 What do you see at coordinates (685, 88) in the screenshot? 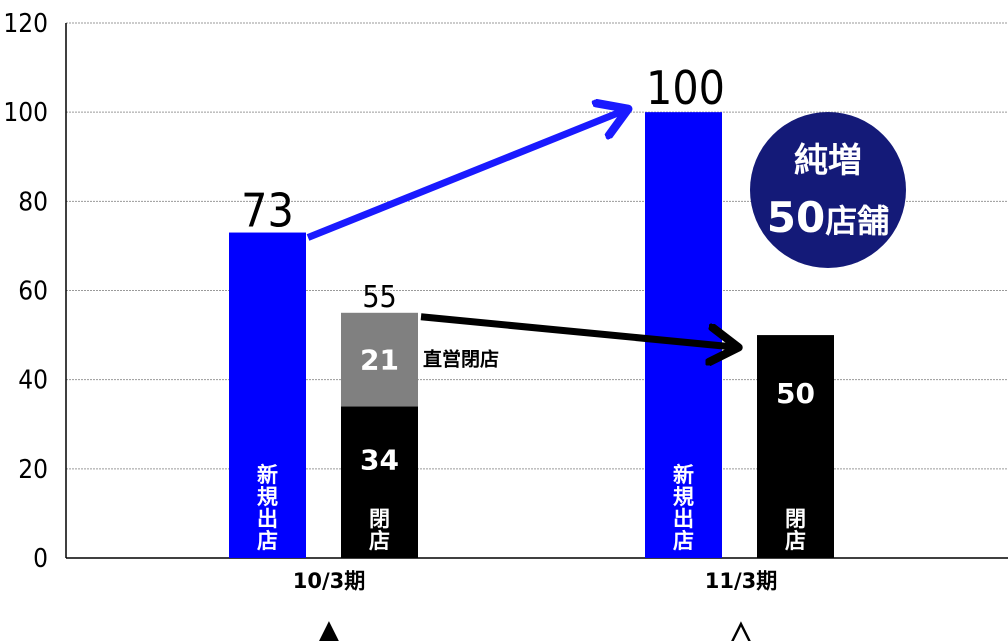
I see `value-label-new-2011: 100` at bounding box center [685, 88].